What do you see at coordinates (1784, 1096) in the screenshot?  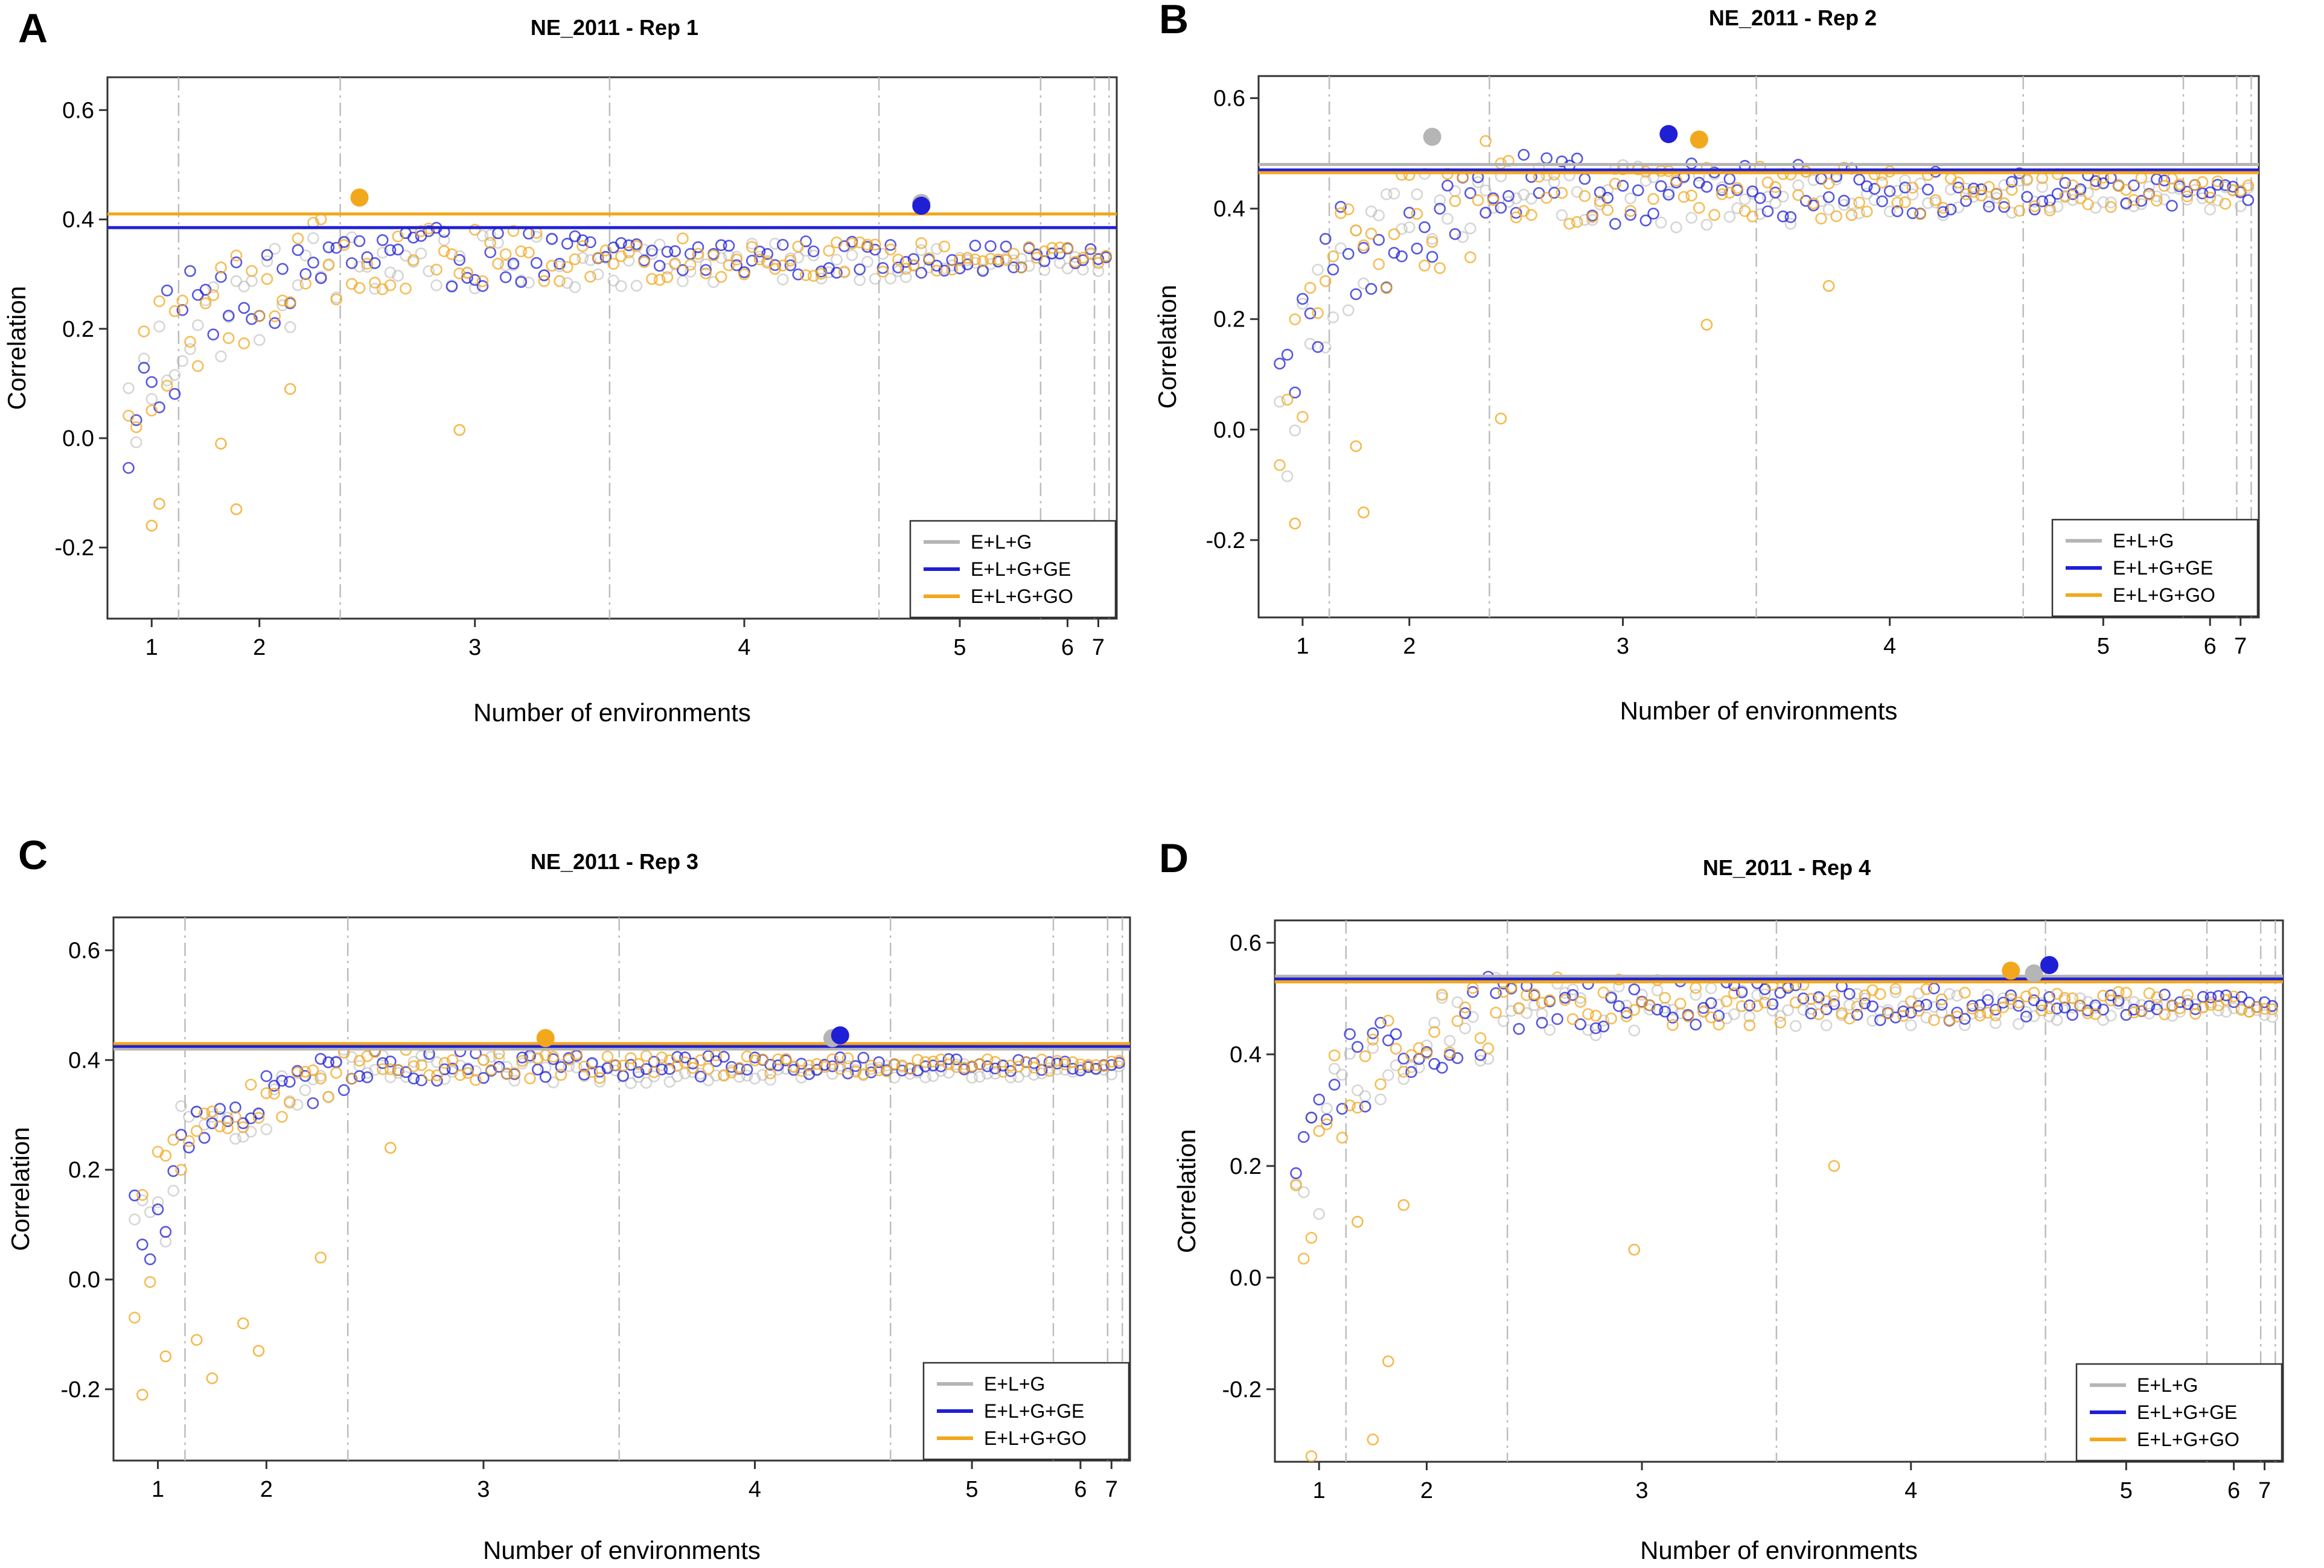 I see `series-e-l-g` at bounding box center [1784, 1096].